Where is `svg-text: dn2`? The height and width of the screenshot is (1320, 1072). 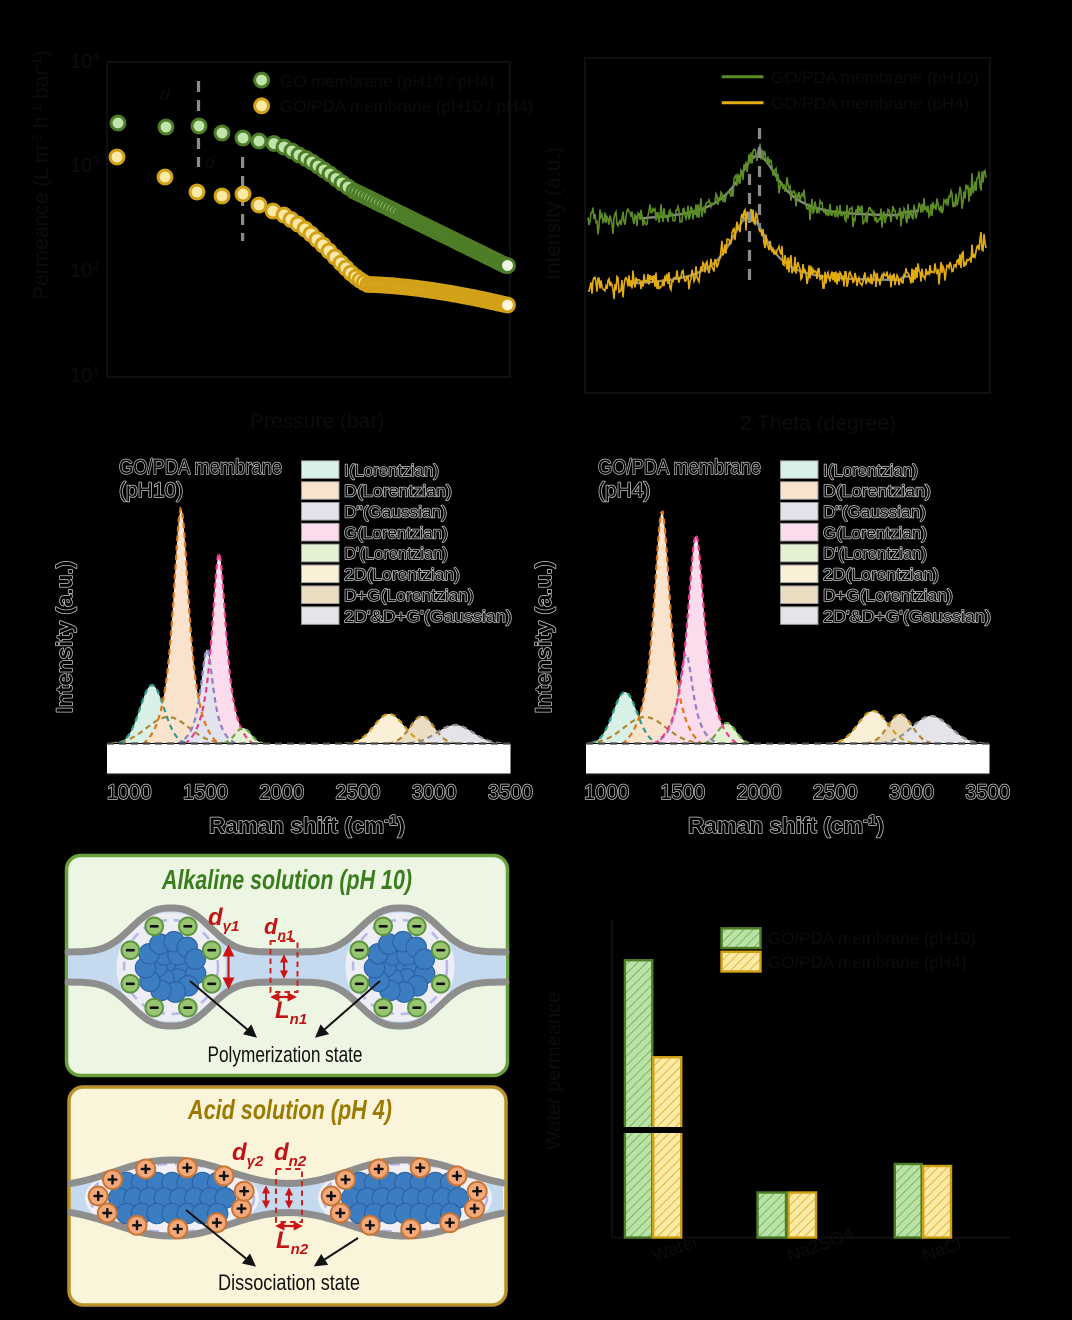 svg-text: dn2 is located at coordinates (290, 1154).